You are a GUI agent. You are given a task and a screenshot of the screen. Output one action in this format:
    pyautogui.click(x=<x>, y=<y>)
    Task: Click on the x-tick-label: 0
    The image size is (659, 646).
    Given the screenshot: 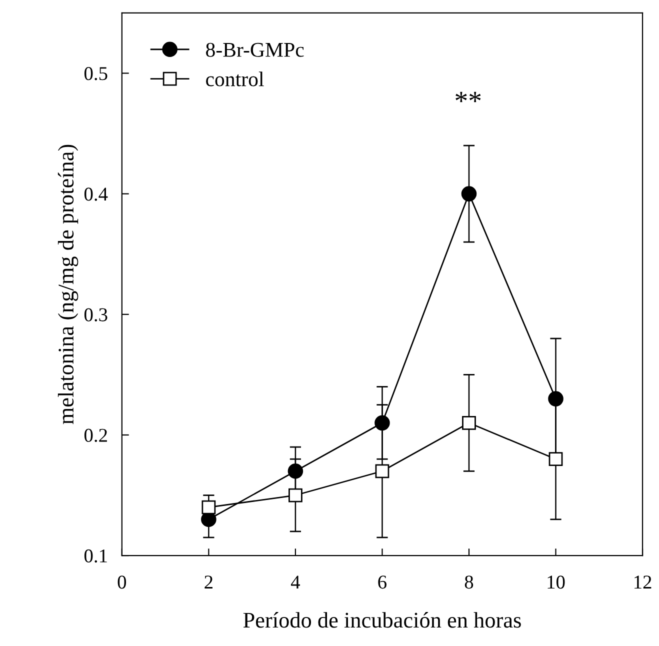 What is the action you would take?
    pyautogui.click(x=122, y=582)
    